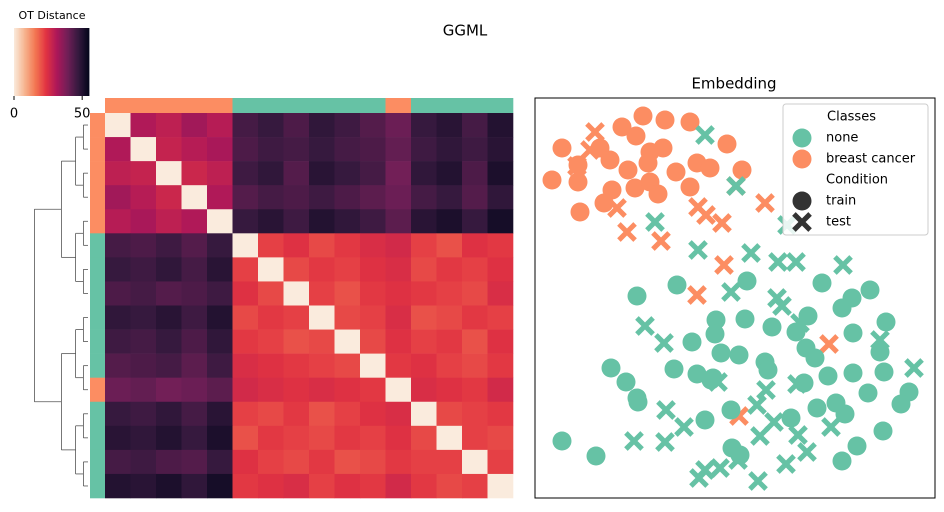 The width and height of the screenshot is (944, 512). Describe the element at coordinates (842, 138) in the screenshot. I see `legend-label: none` at that location.